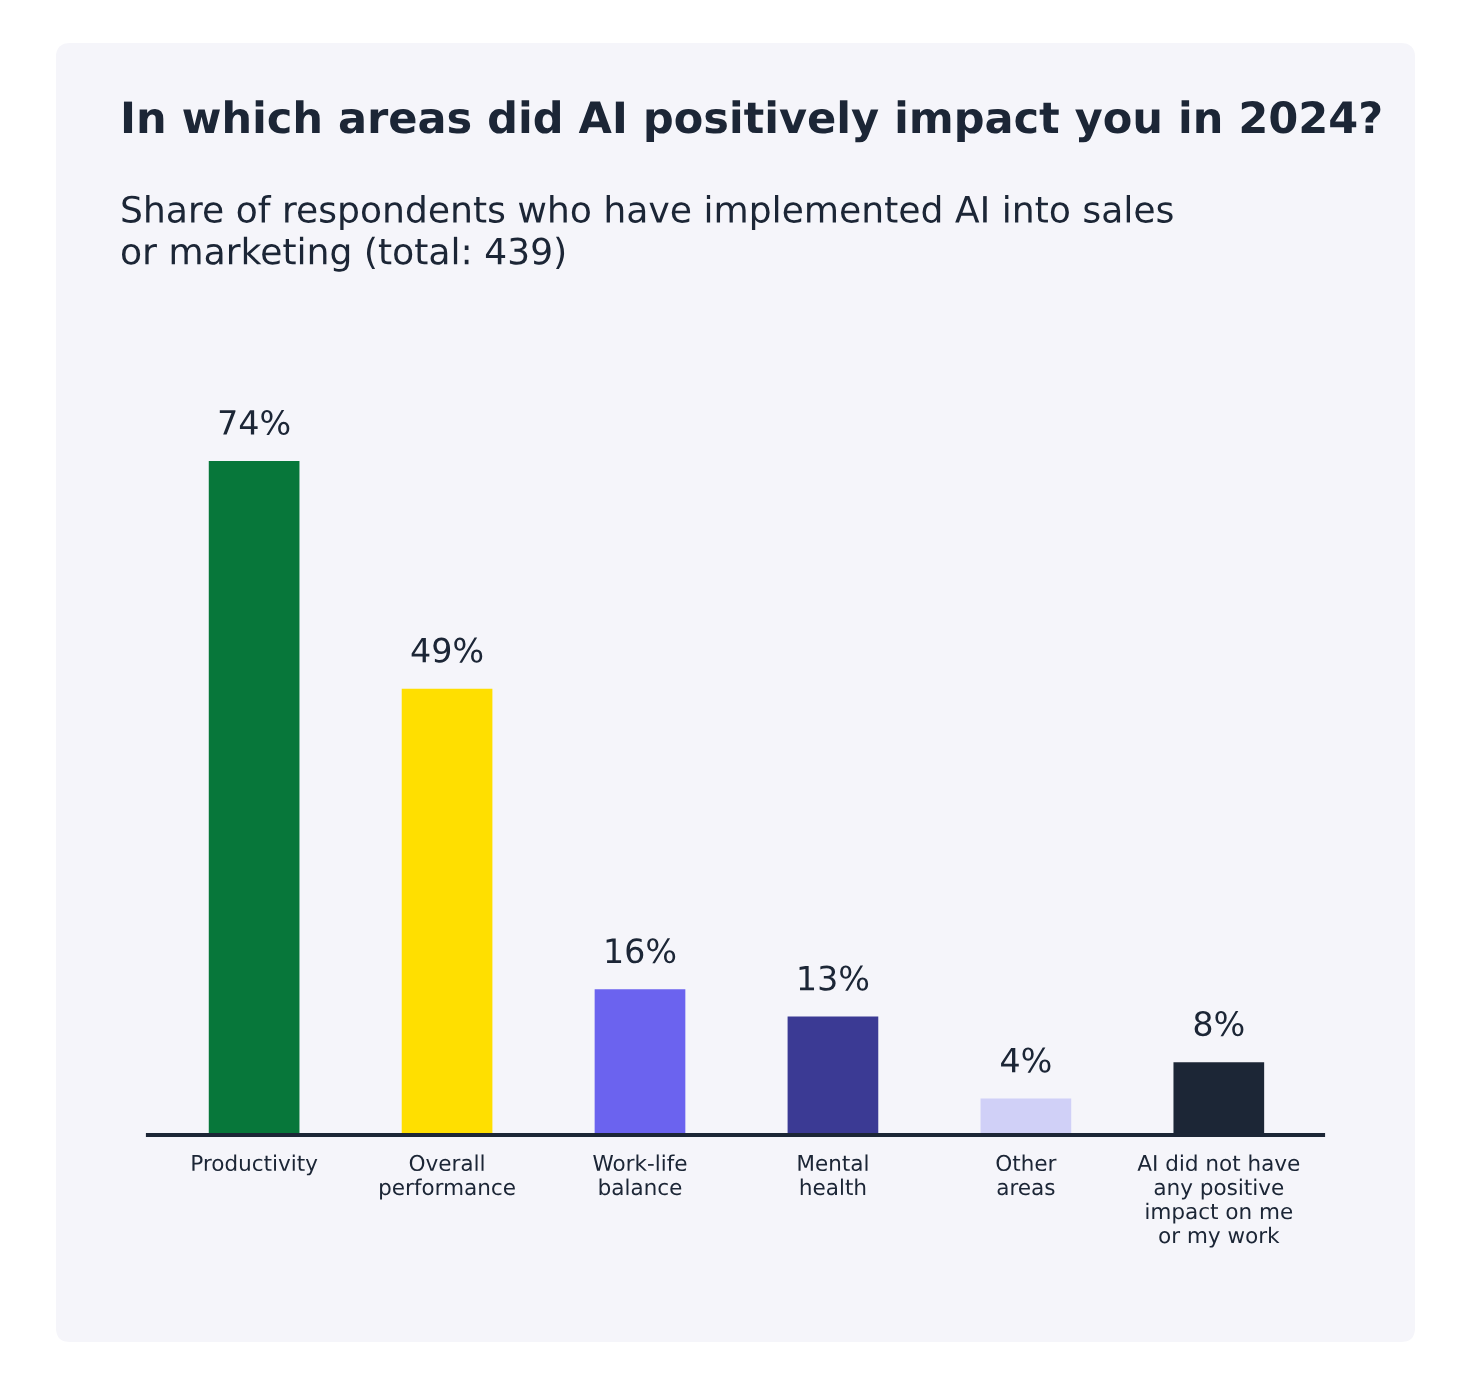 The height and width of the screenshot is (1384, 1470). What do you see at coordinates (641, 951) in the screenshot?
I see `data-label: 16%` at bounding box center [641, 951].